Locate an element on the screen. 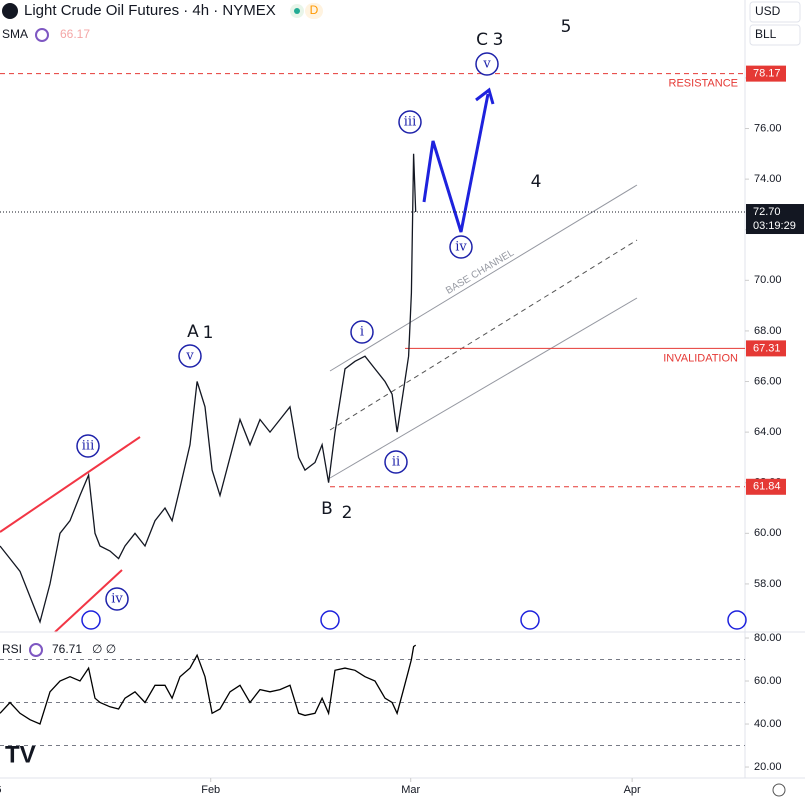 This screenshot has width=805, height=798. last-price-label: 72.70 is located at coordinates (767, 212).